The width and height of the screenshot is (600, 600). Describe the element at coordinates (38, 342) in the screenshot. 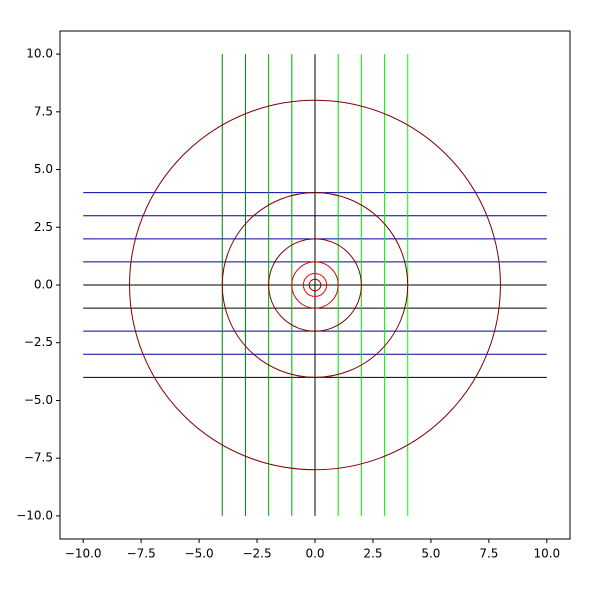

I see `y-tick-label: −2.5` at that location.